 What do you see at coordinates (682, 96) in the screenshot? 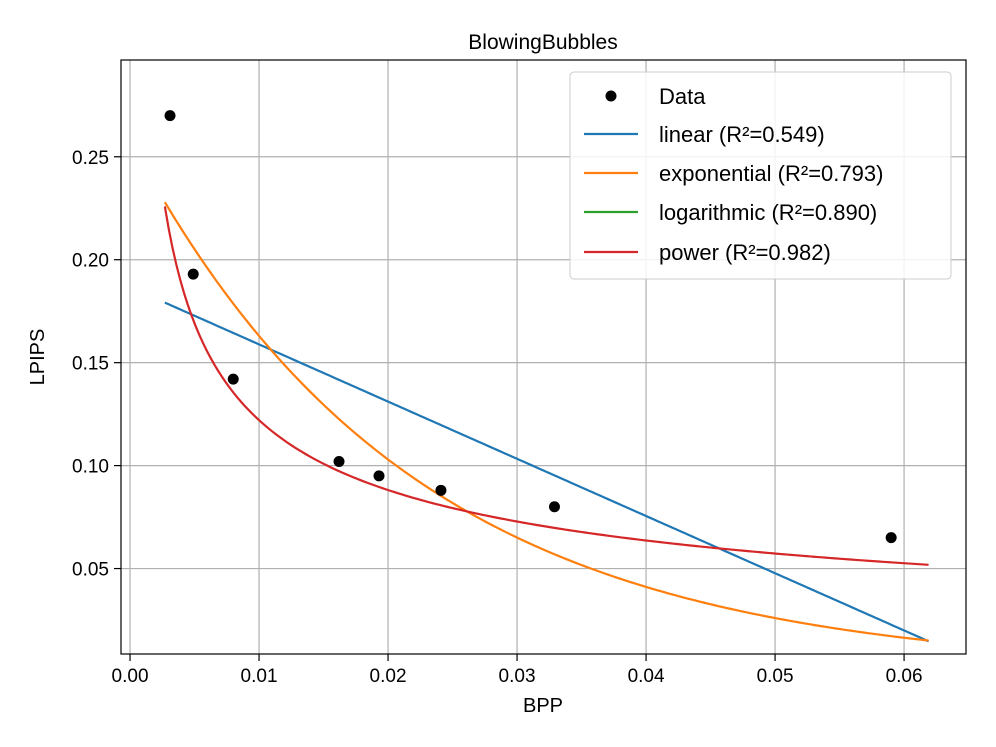
I see `legend-label-data: Data` at bounding box center [682, 96].